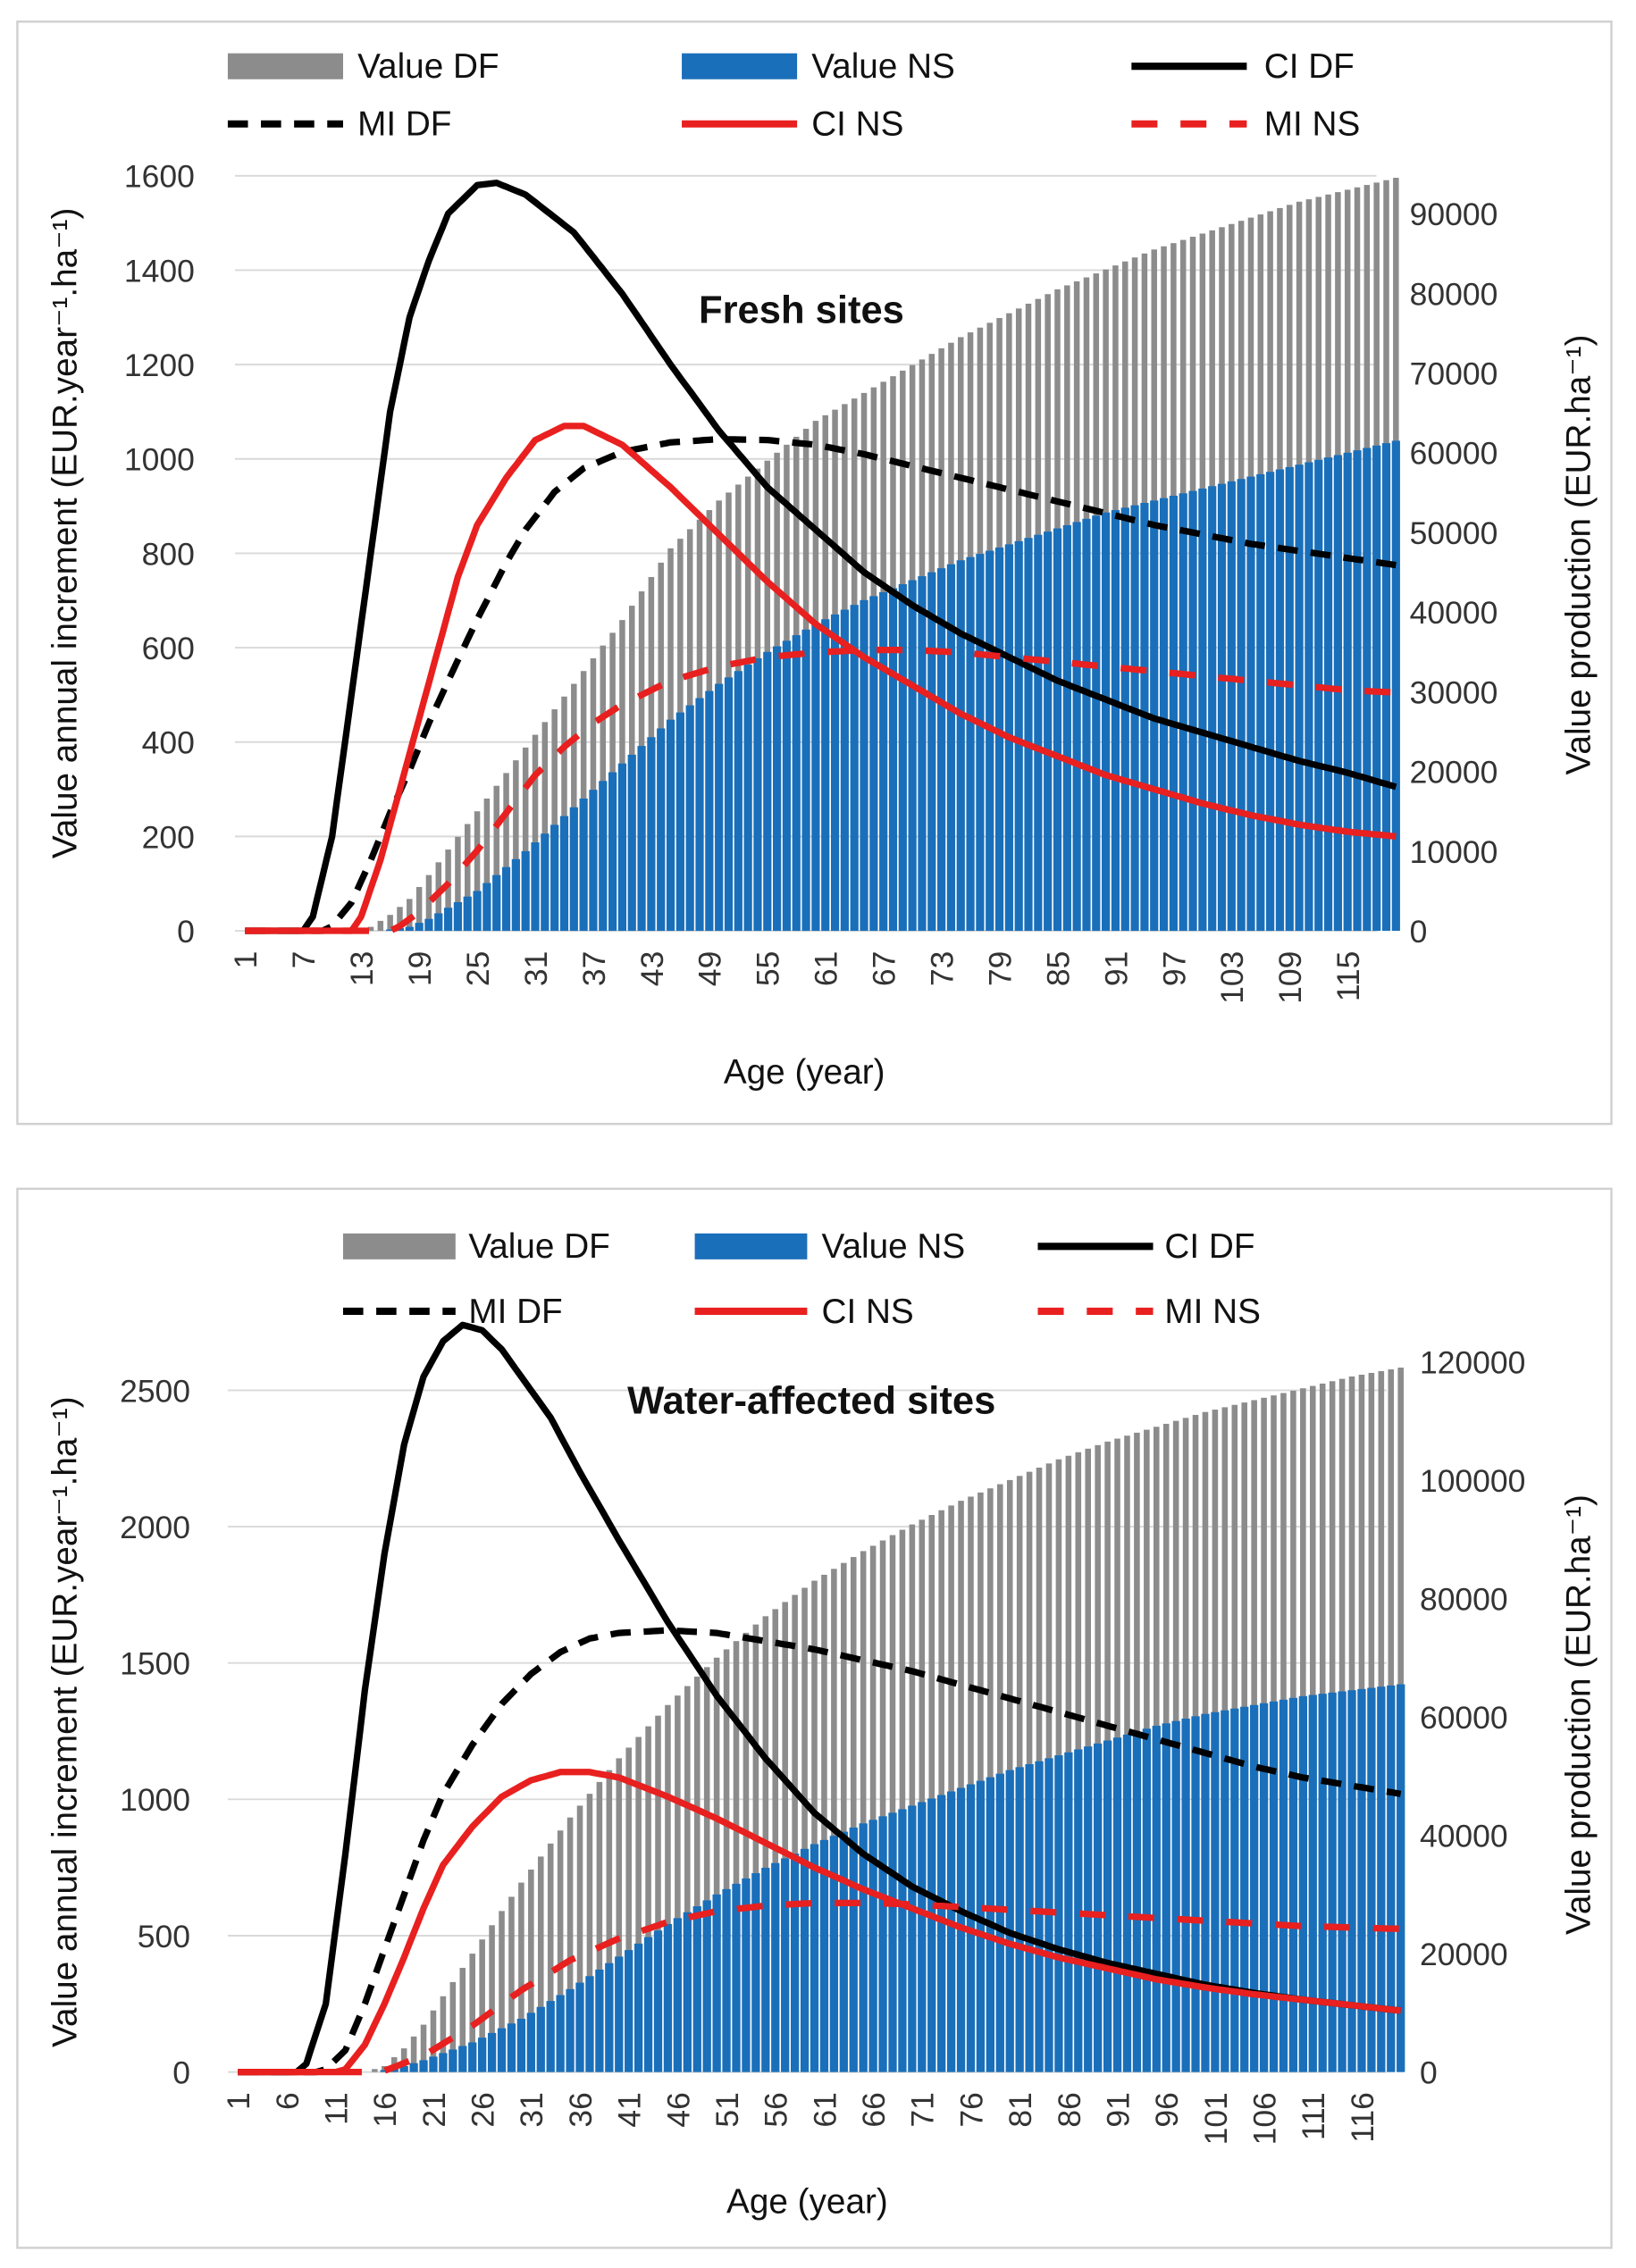 The image size is (1636, 2268). Describe the element at coordinates (1429, 2073) in the screenshot. I see `y-right-tick-label: 0` at that location.